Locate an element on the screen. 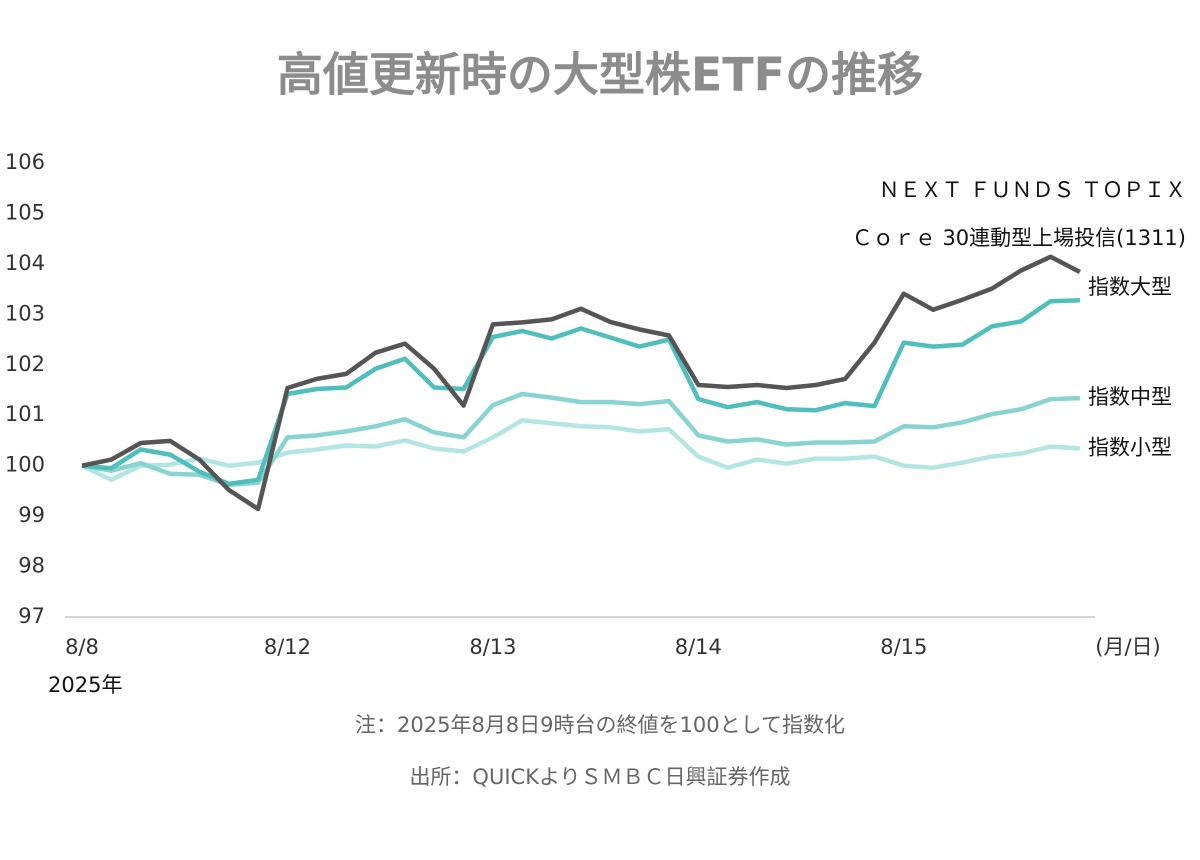 Image resolution: width=1200 pixels, height=860 pixels. x-axis-label: (月/日) is located at coordinates (1127, 647).